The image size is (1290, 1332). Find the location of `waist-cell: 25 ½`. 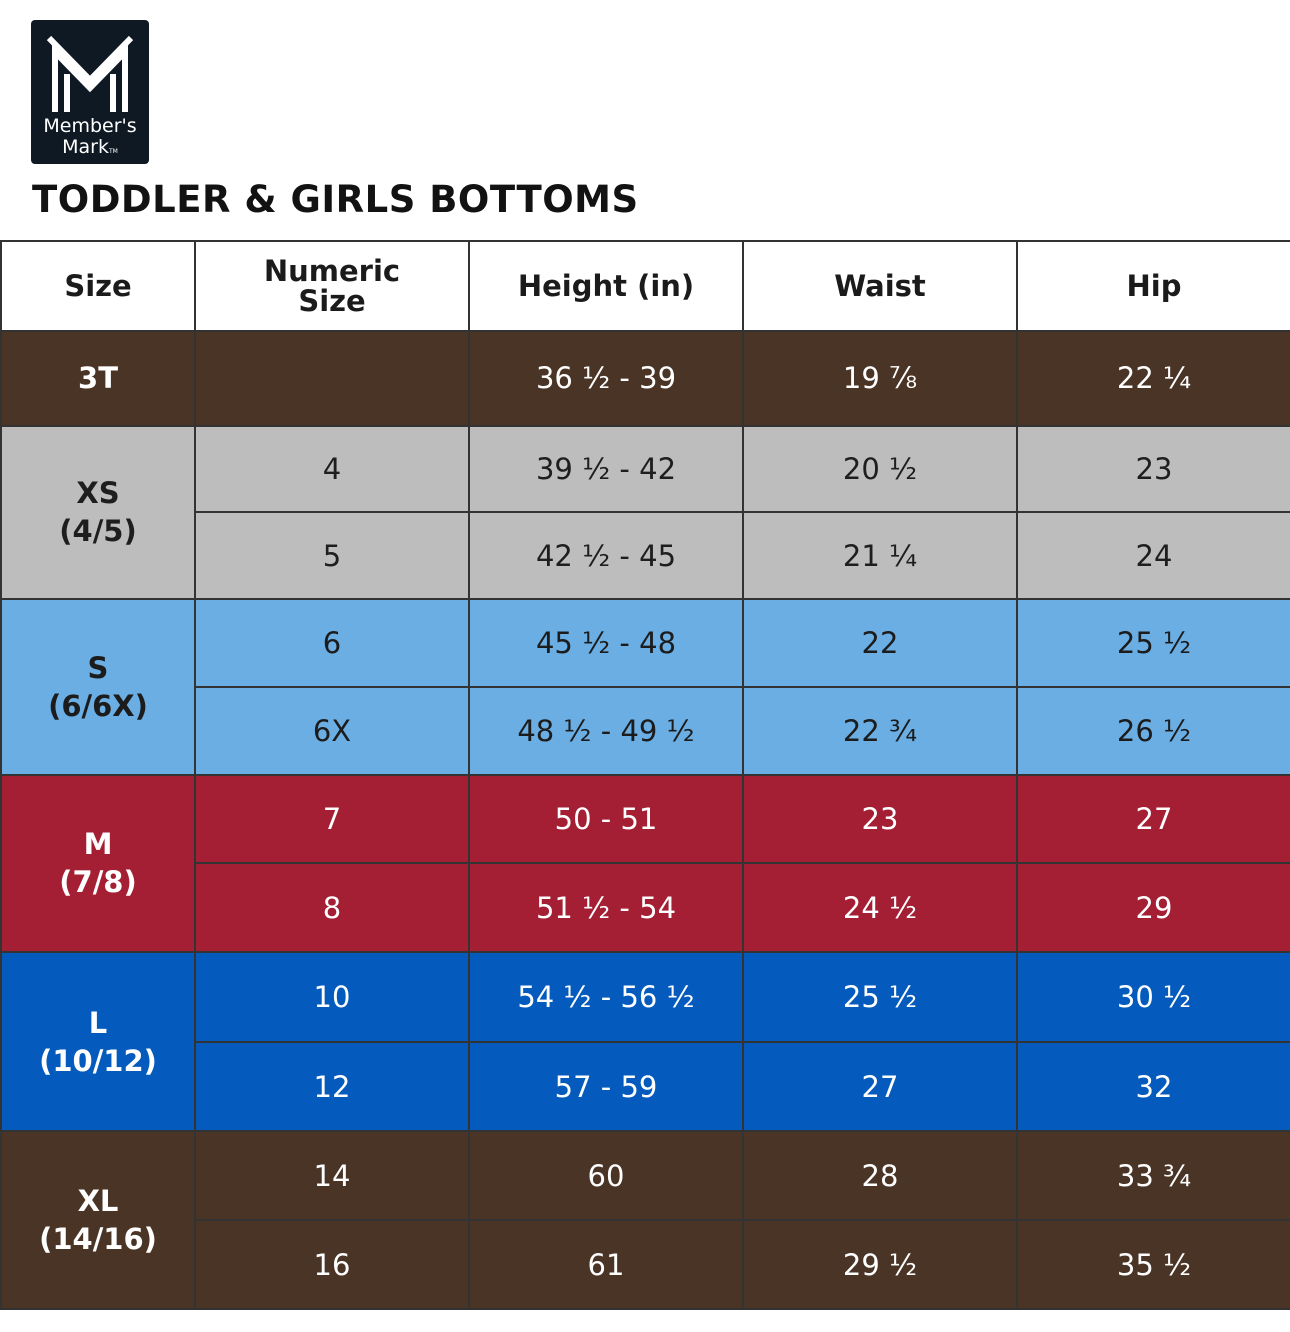

waist-cell: 25 ½ is located at coordinates (880, 997).